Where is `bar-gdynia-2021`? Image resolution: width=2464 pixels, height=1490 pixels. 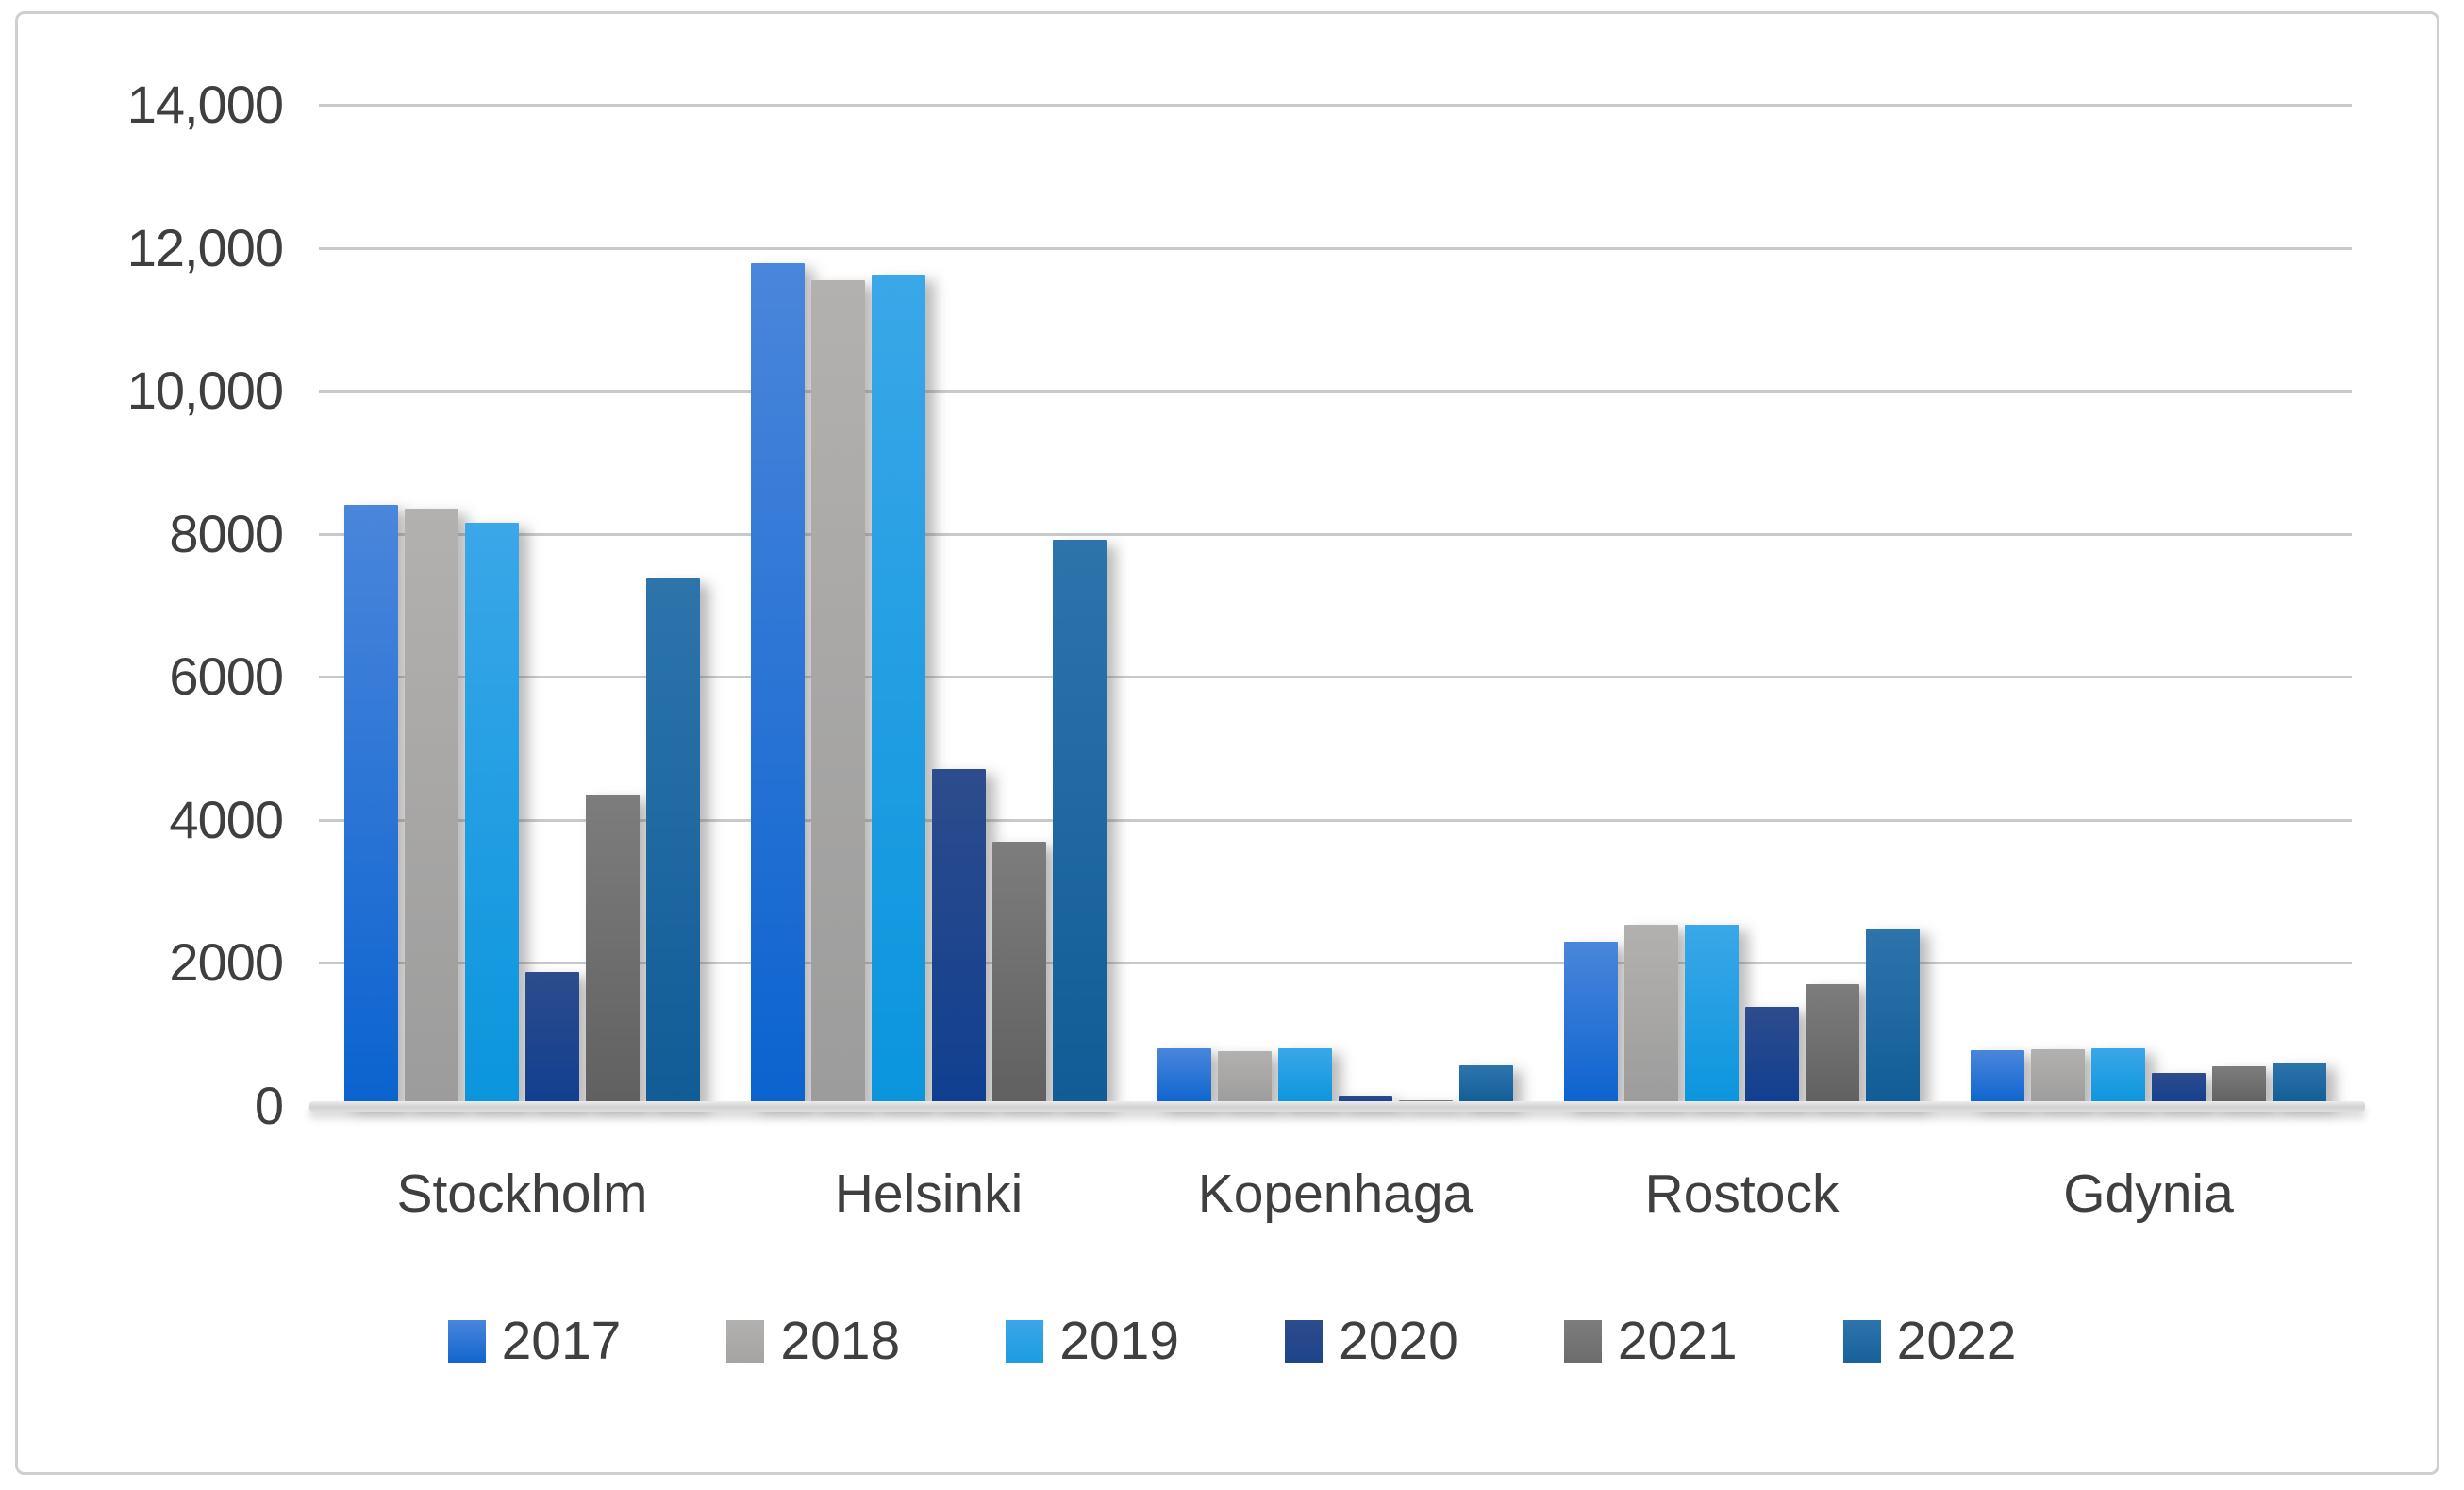
bar-gdynia-2021 is located at coordinates (2239, 1086).